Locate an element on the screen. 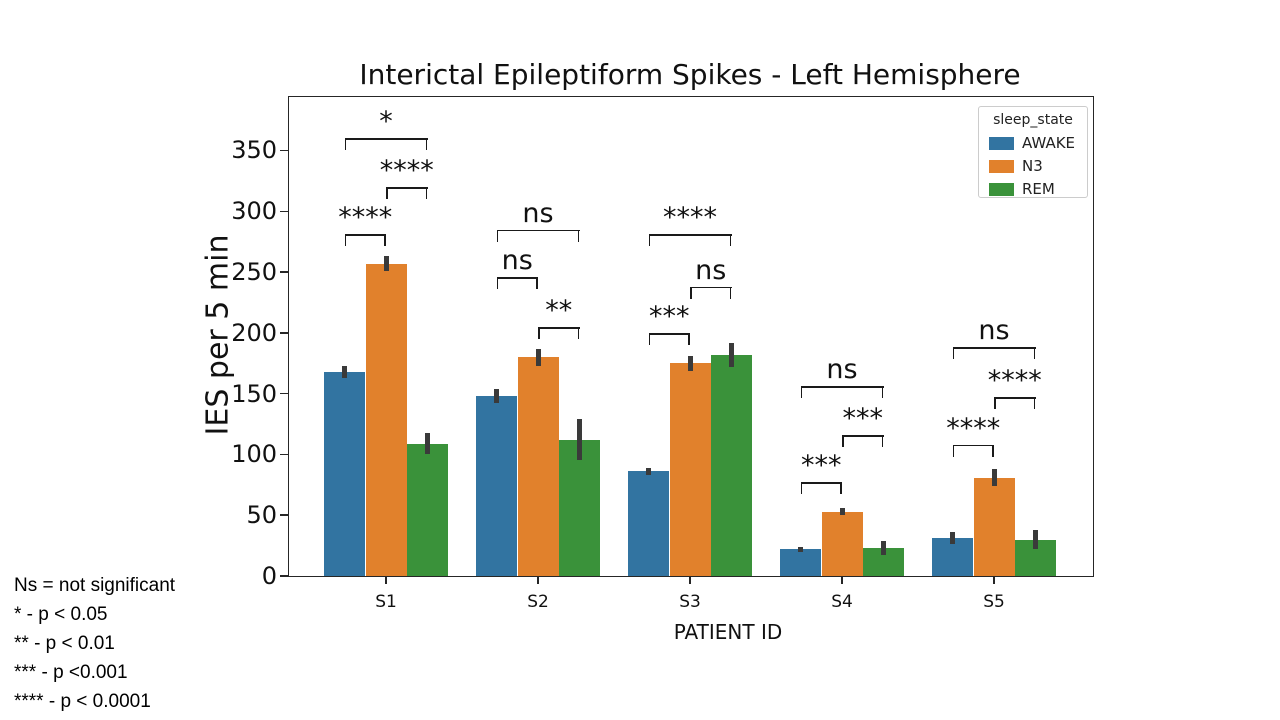  errorbar-S2-AWAKE is located at coordinates (496, 396).